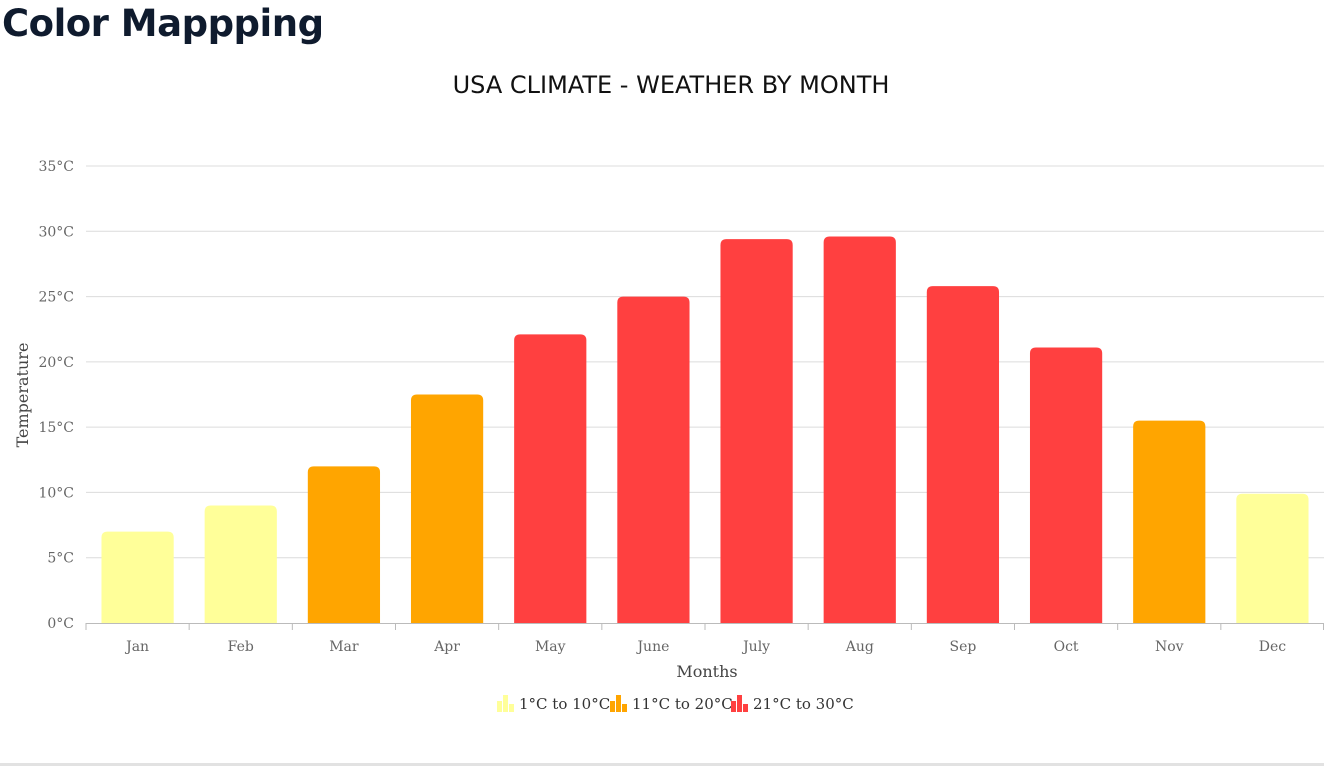 This screenshot has width=1324, height=767. I want to click on x-tick-label: May, so click(550, 647).